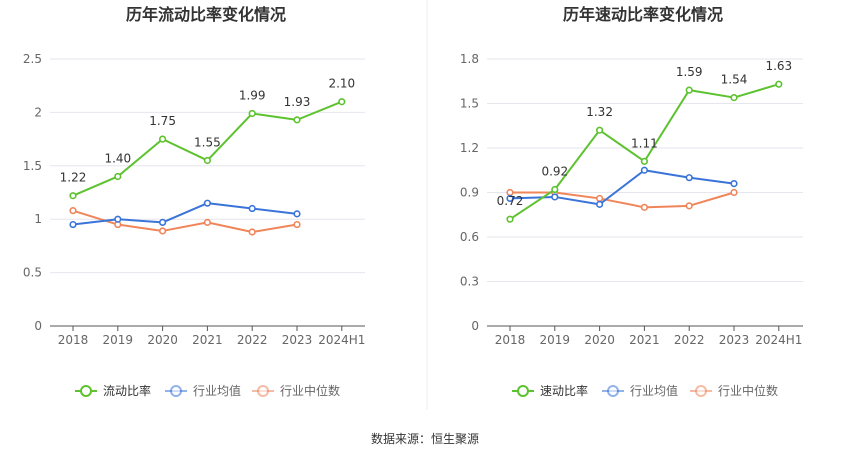 This screenshot has height=459, width=850. Describe the element at coordinates (469, 282) in the screenshot. I see `y-tick-label: 0.3` at that location.